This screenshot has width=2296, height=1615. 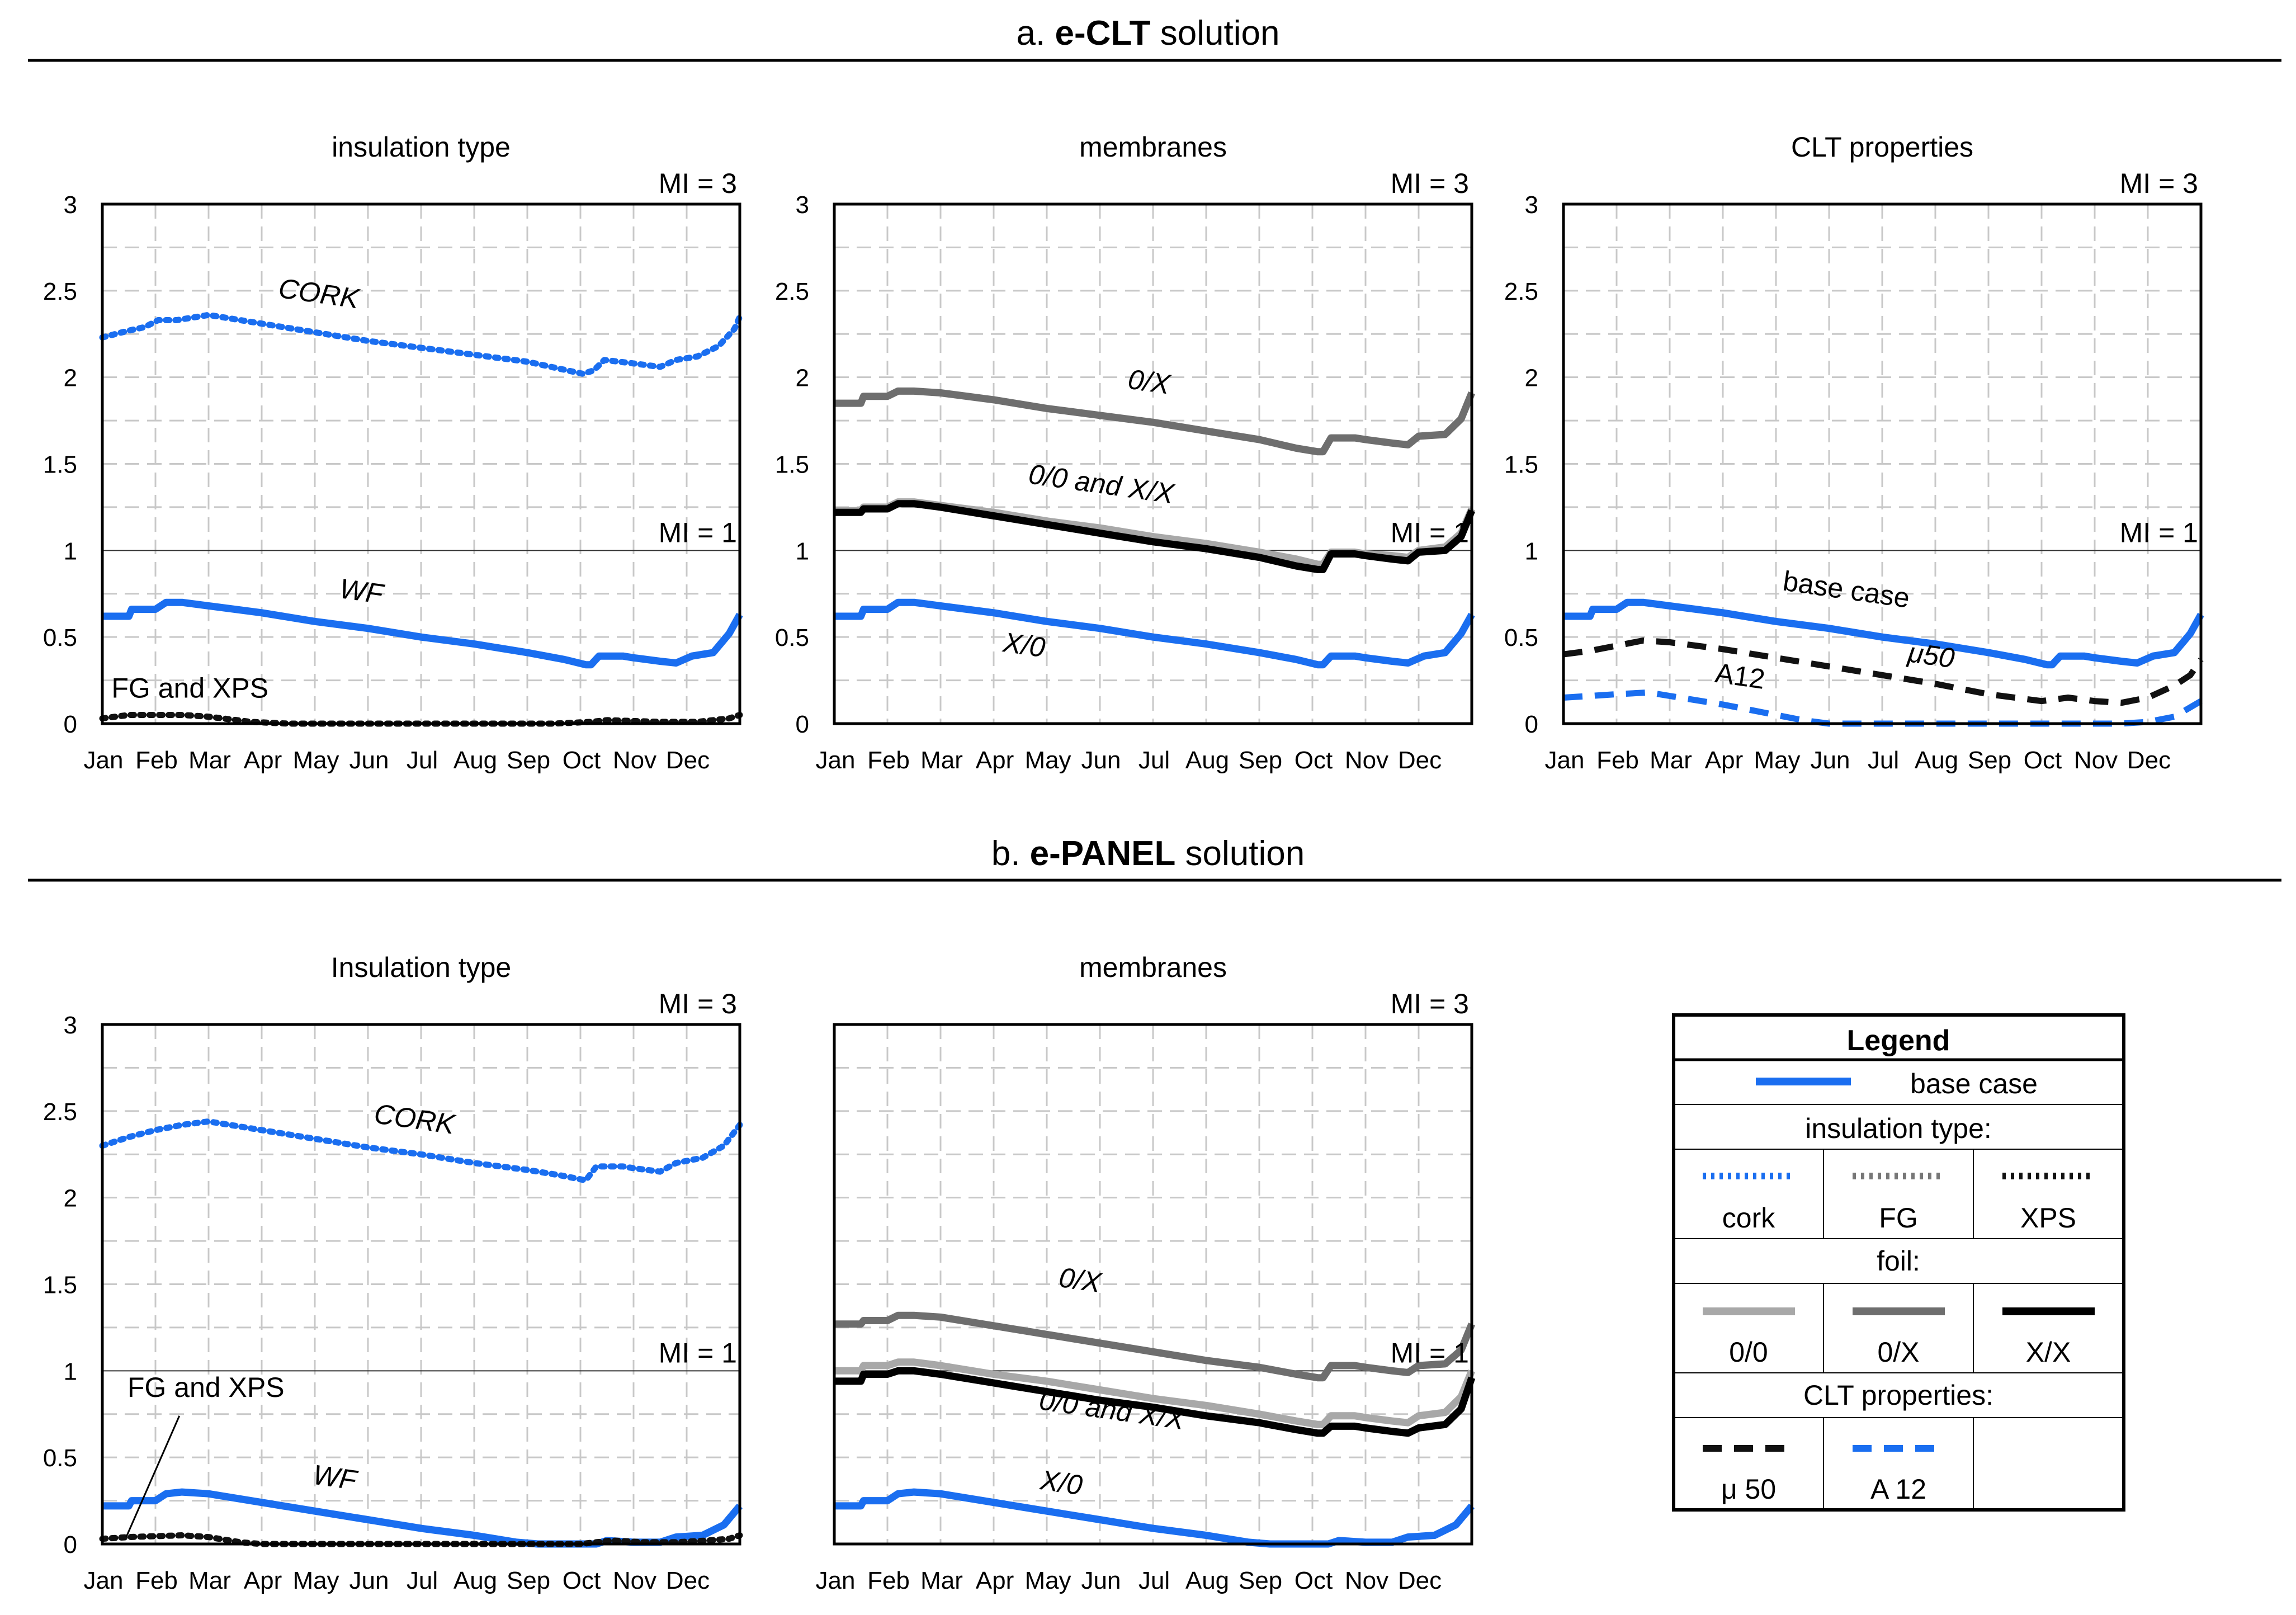 I want to click on legend-heading-foil: foil:, so click(x=1898, y=1261).